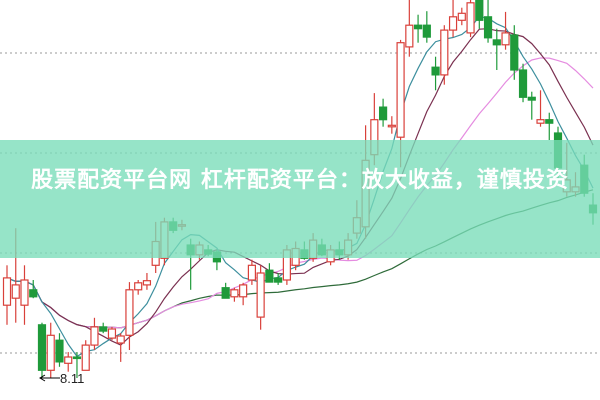 This screenshot has width=600, height=400. I want to click on banner-text: 股票配资平台网 杠杆配资平台：放大收益，谨慎投资, so click(300, 180).